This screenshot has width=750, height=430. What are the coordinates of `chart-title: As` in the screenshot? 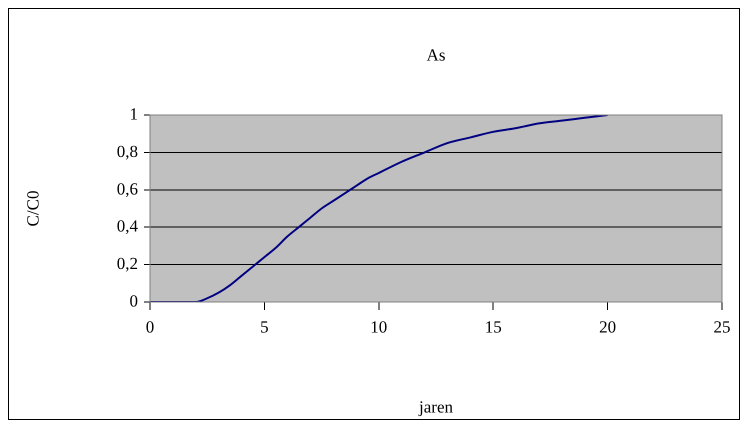 It's located at (436, 54).